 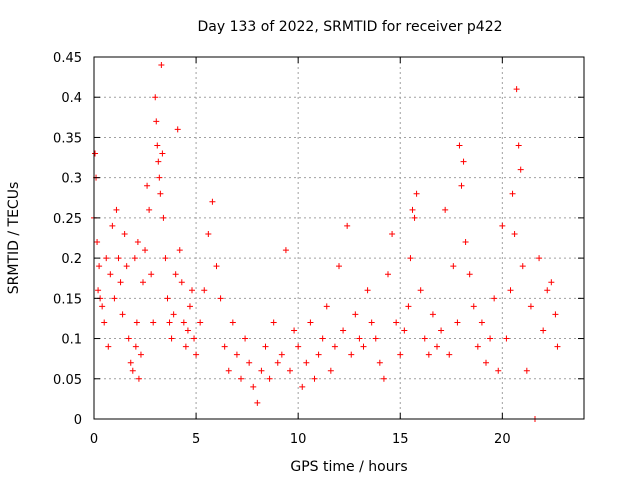 What do you see at coordinates (196, 439) in the screenshot?
I see `x-tick-label: 5` at bounding box center [196, 439].